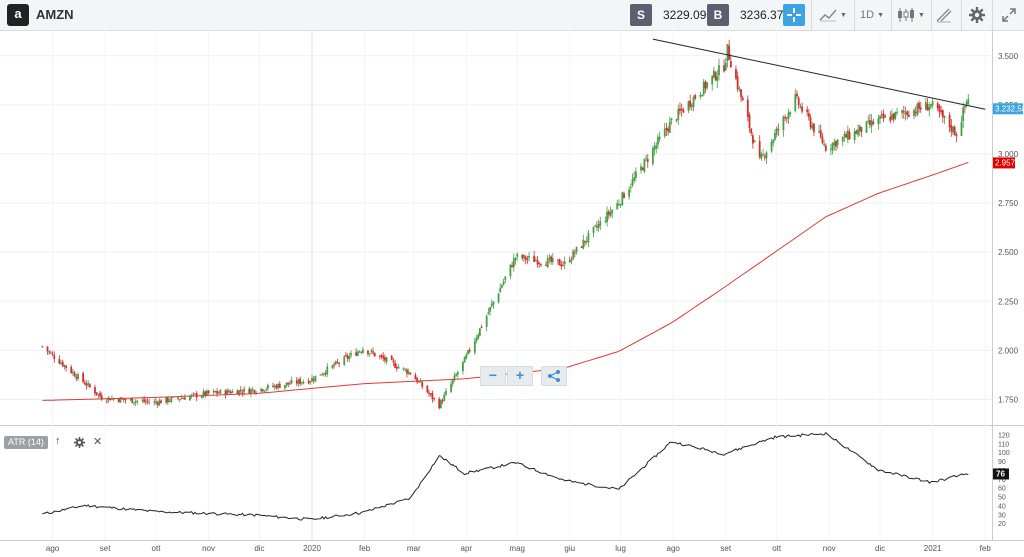 This screenshot has width=1024, height=557. I want to click on interval-selector: 1D ▼, so click(872, 15).